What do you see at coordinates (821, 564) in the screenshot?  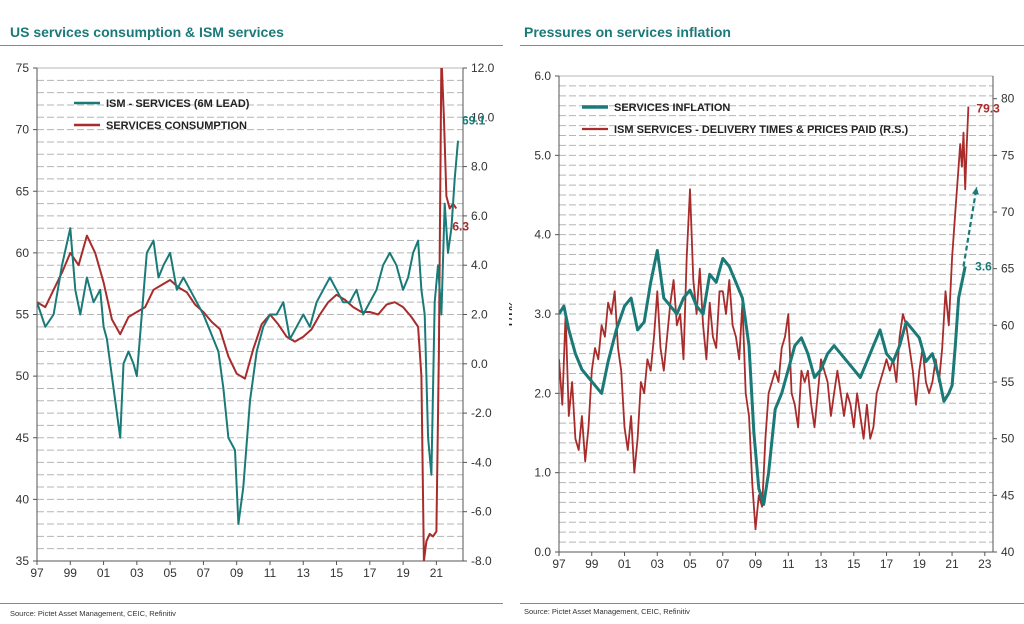 I see `right-xtick-label: 13` at bounding box center [821, 564].